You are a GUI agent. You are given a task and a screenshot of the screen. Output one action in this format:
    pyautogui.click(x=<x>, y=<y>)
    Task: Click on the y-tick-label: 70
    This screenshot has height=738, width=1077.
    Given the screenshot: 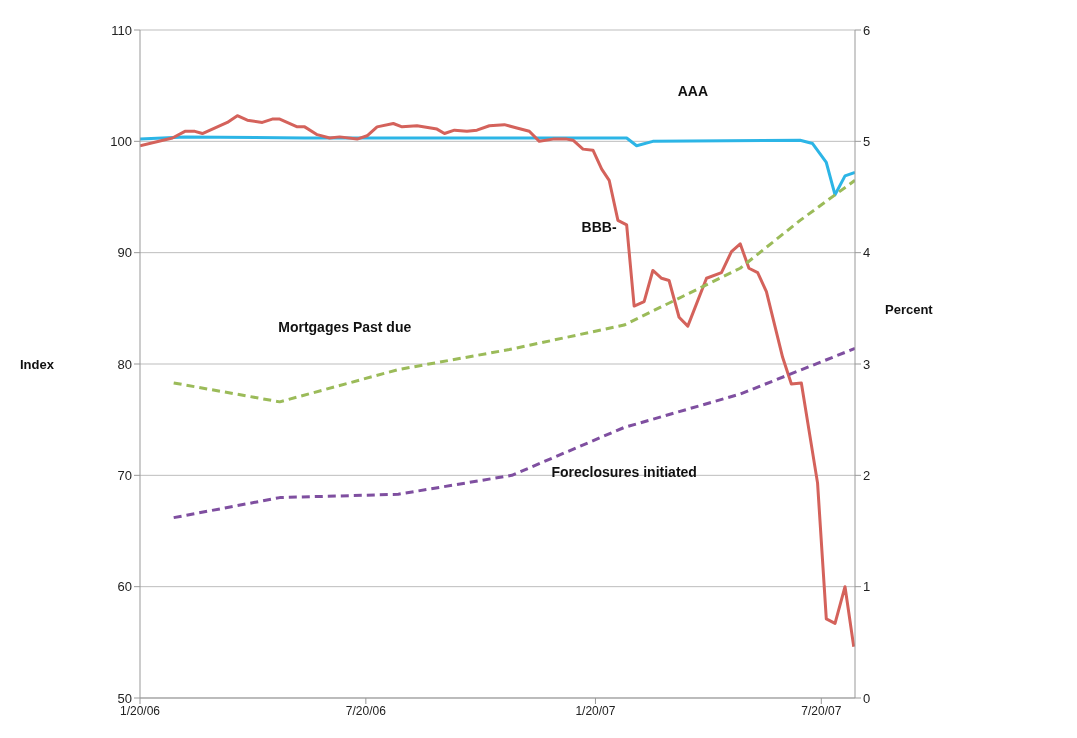 What is the action you would take?
    pyautogui.click(x=124, y=475)
    